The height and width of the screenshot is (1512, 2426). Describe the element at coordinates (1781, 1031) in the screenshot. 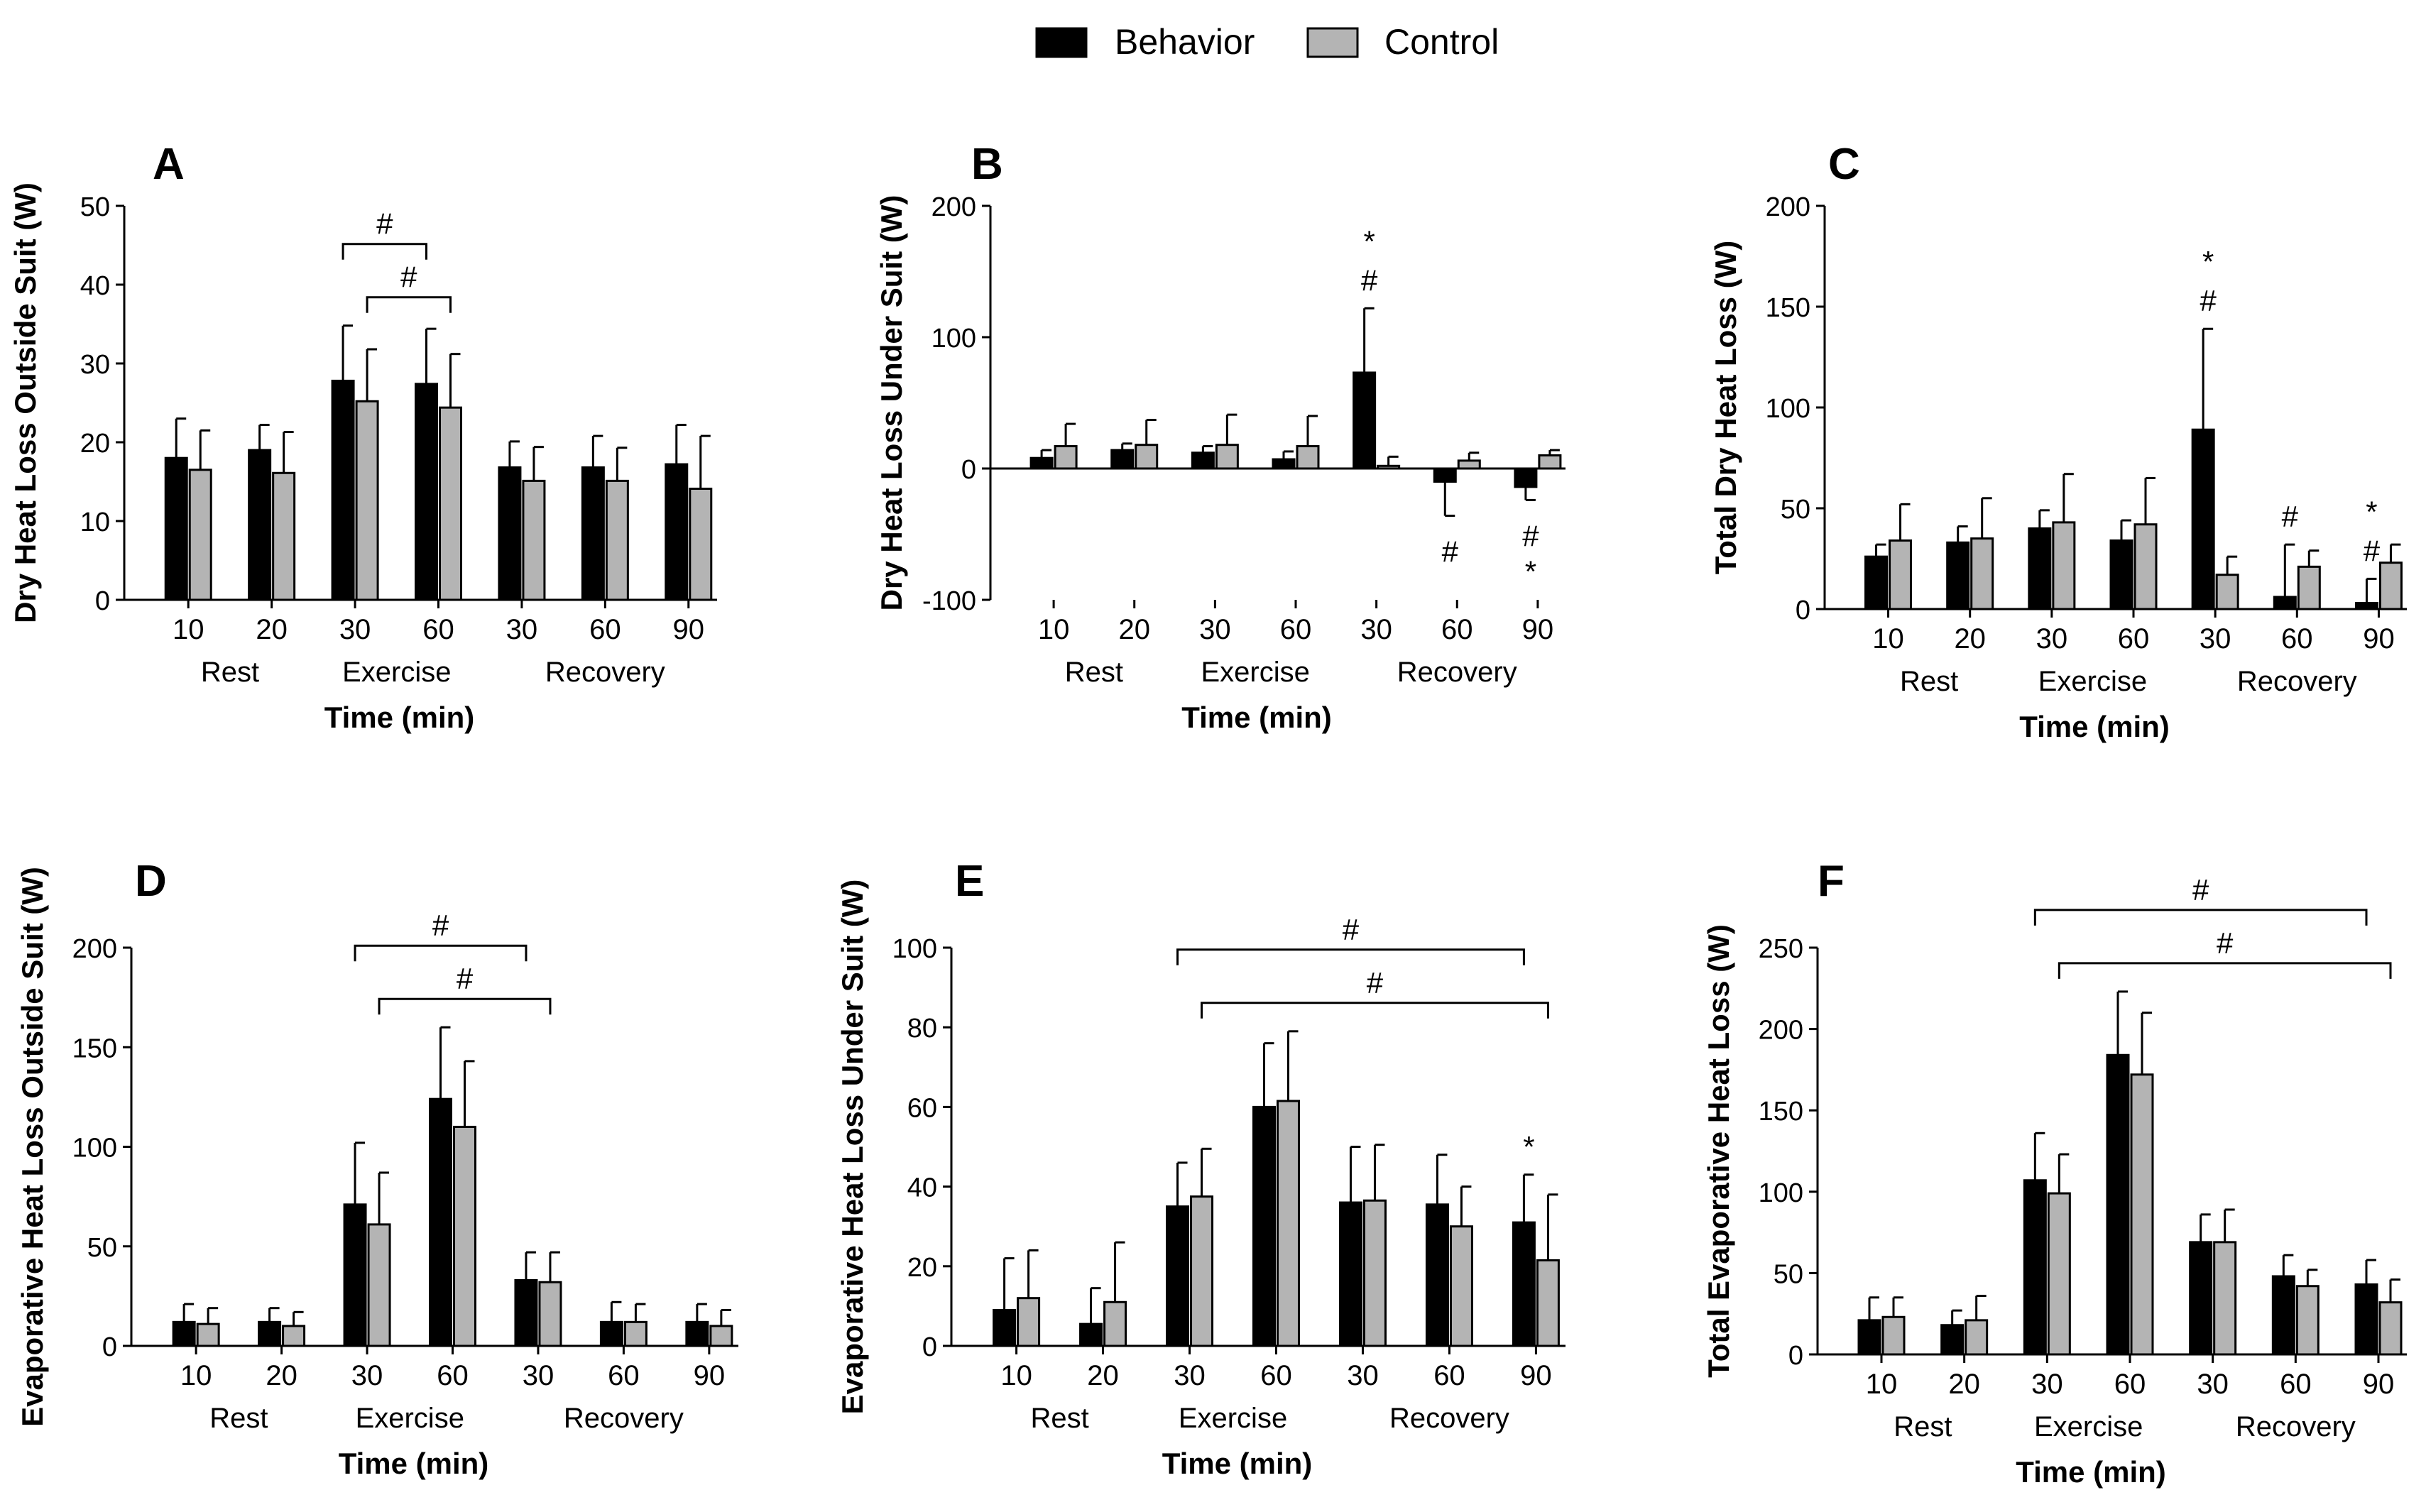

I see `y-tick-label: 200` at that location.